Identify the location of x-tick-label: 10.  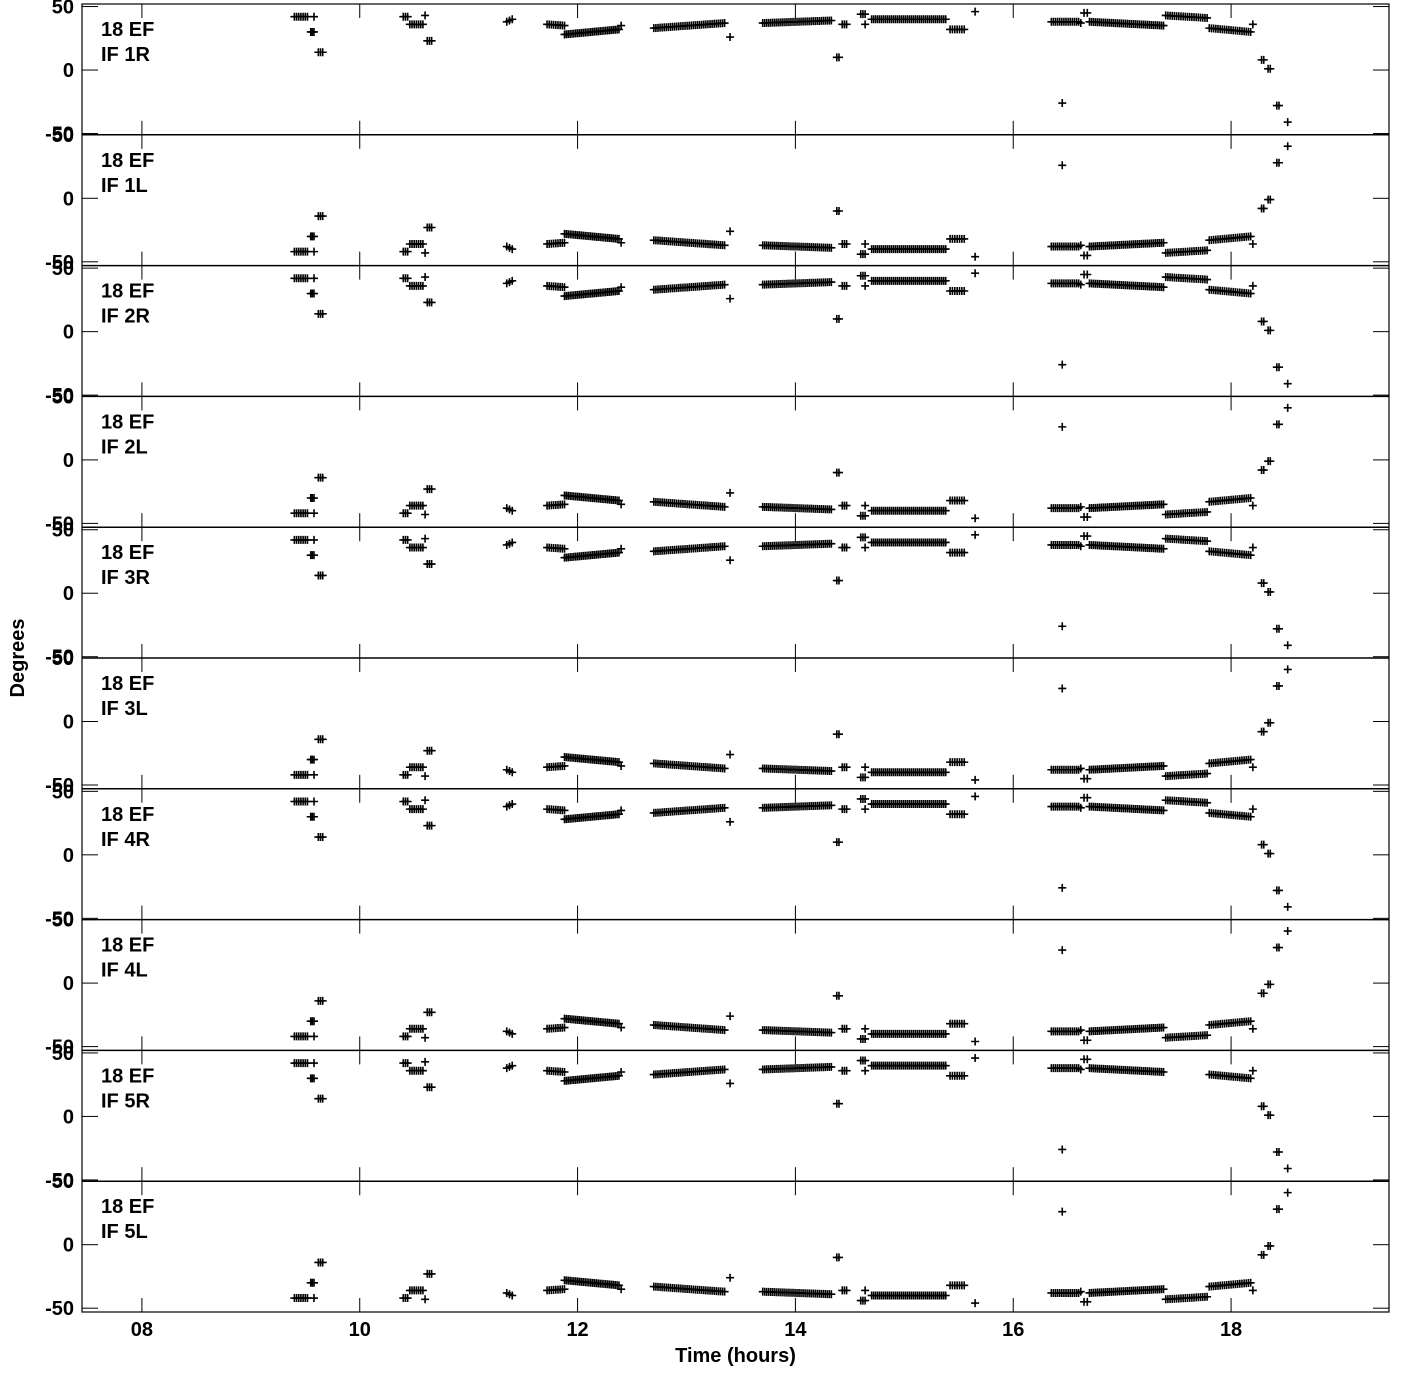
(360, 1330).